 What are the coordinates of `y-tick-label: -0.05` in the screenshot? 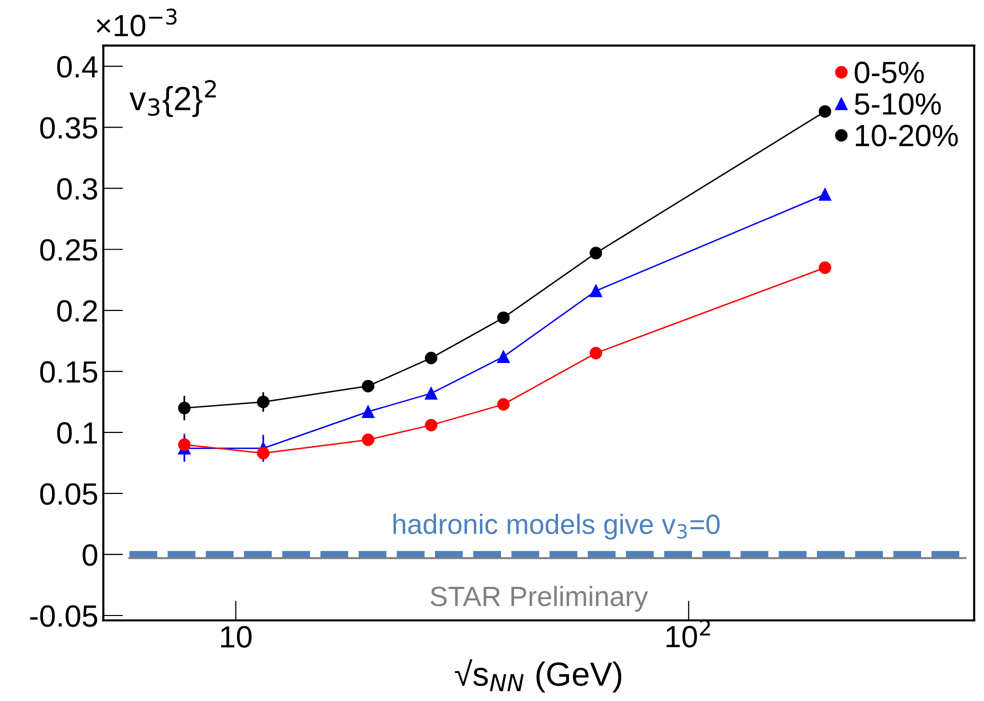 It's located at (64, 616).